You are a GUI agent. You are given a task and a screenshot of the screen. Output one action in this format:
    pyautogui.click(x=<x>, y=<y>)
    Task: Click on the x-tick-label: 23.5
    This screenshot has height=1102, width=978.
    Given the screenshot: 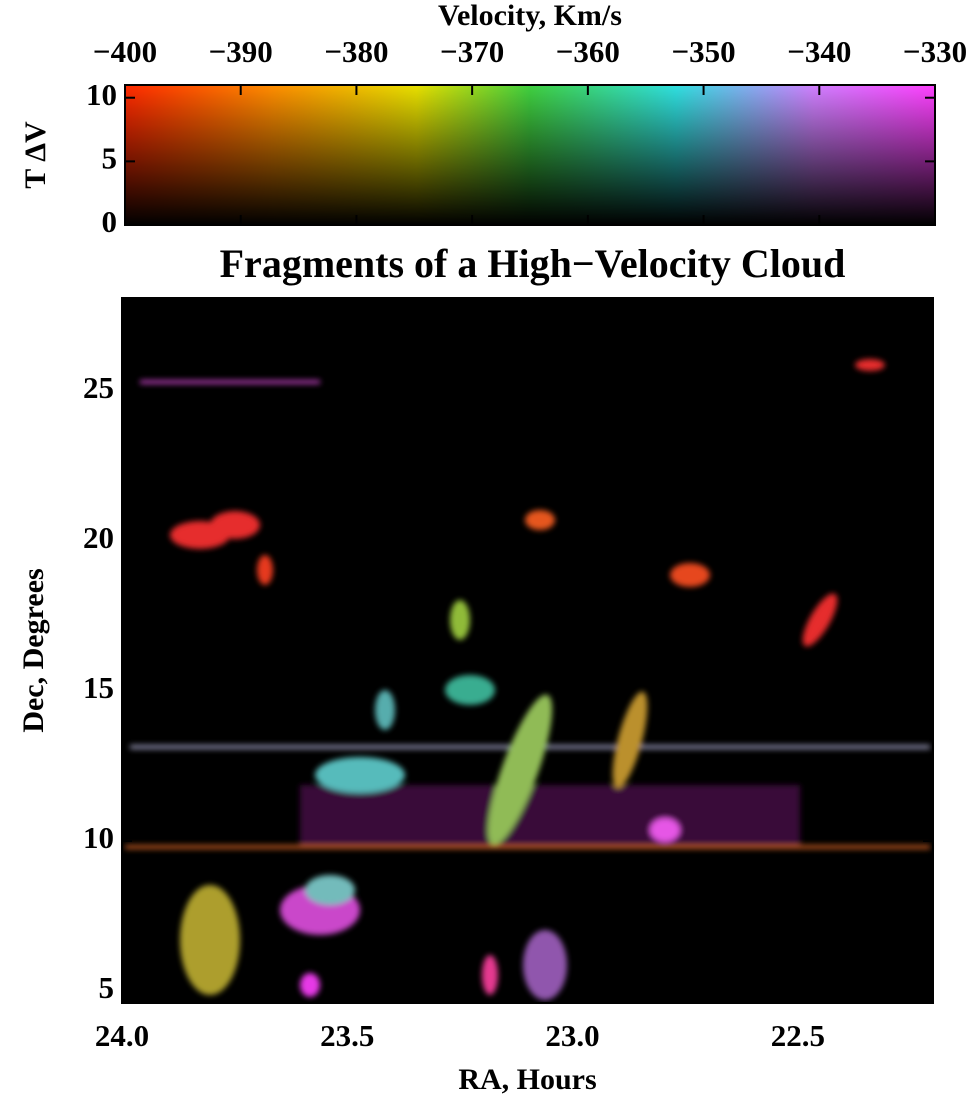 What is the action you would take?
    pyautogui.click(x=347, y=1035)
    